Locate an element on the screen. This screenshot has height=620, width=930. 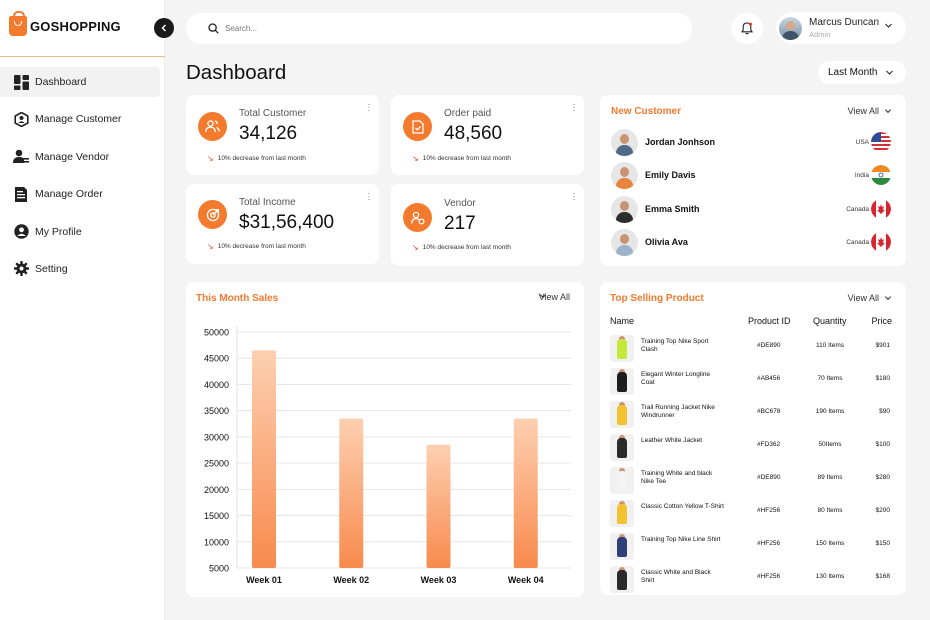
search-bar is located at coordinates (439, 28).